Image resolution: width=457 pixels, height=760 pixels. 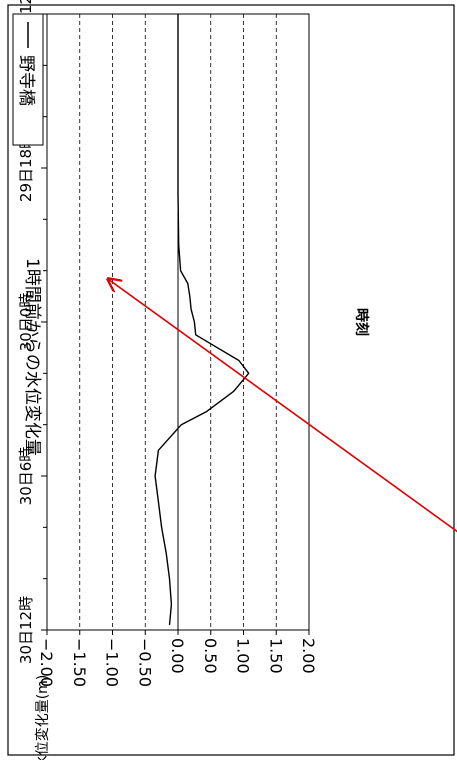 What do you see at coordinates (112, 662) in the screenshot?
I see `y-tick-label: −1.00` at bounding box center [112, 662].